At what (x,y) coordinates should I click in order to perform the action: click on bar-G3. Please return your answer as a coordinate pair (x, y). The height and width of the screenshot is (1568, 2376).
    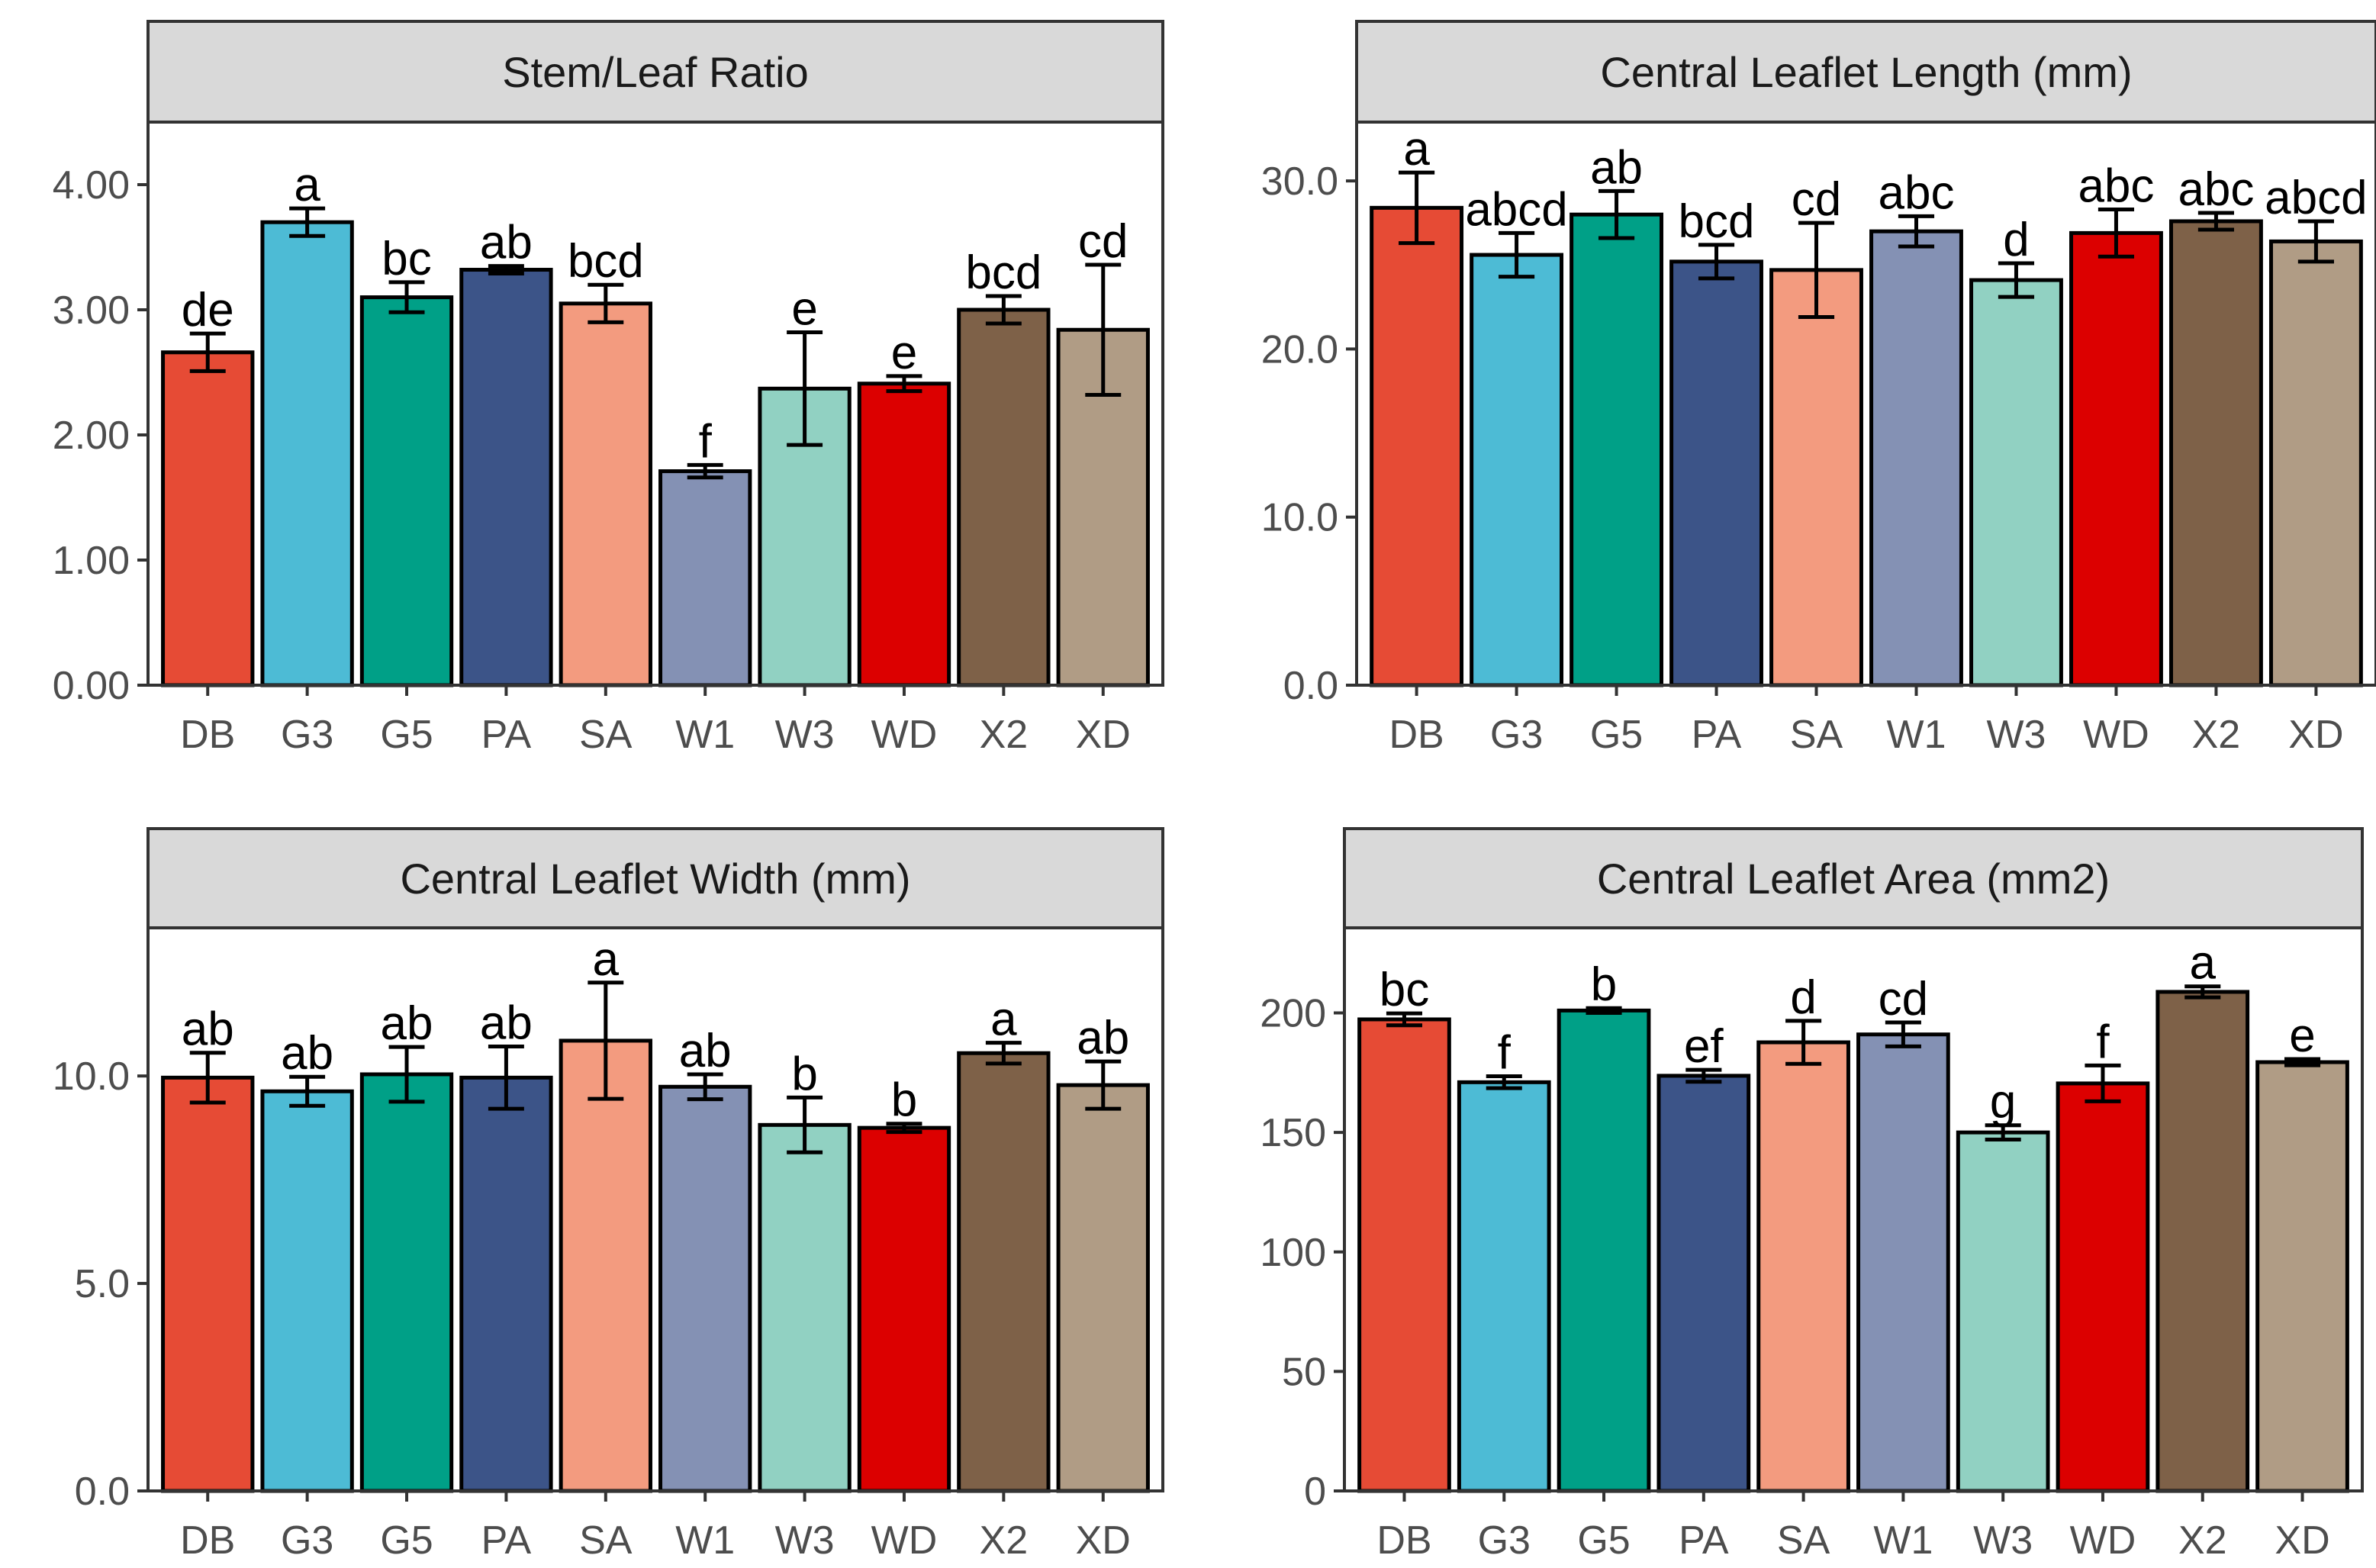
    Looking at the image, I should click on (1517, 470).